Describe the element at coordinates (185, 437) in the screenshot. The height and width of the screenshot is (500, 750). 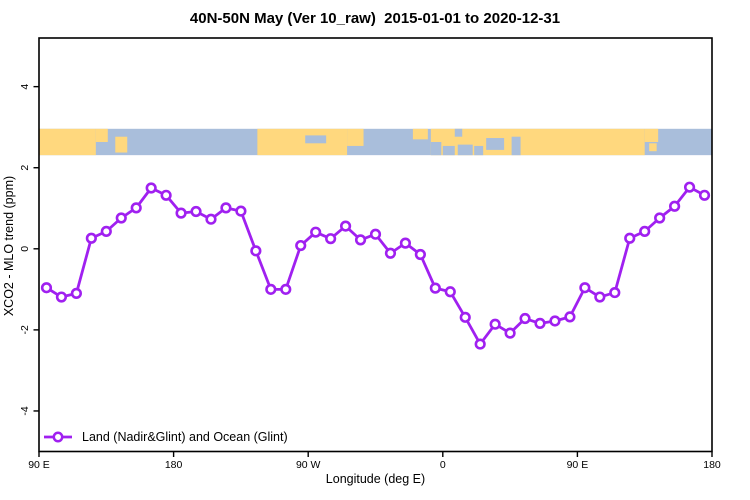
I see `legend-label: Land (Nadir&Glint) and Ocean (Glint)` at that location.